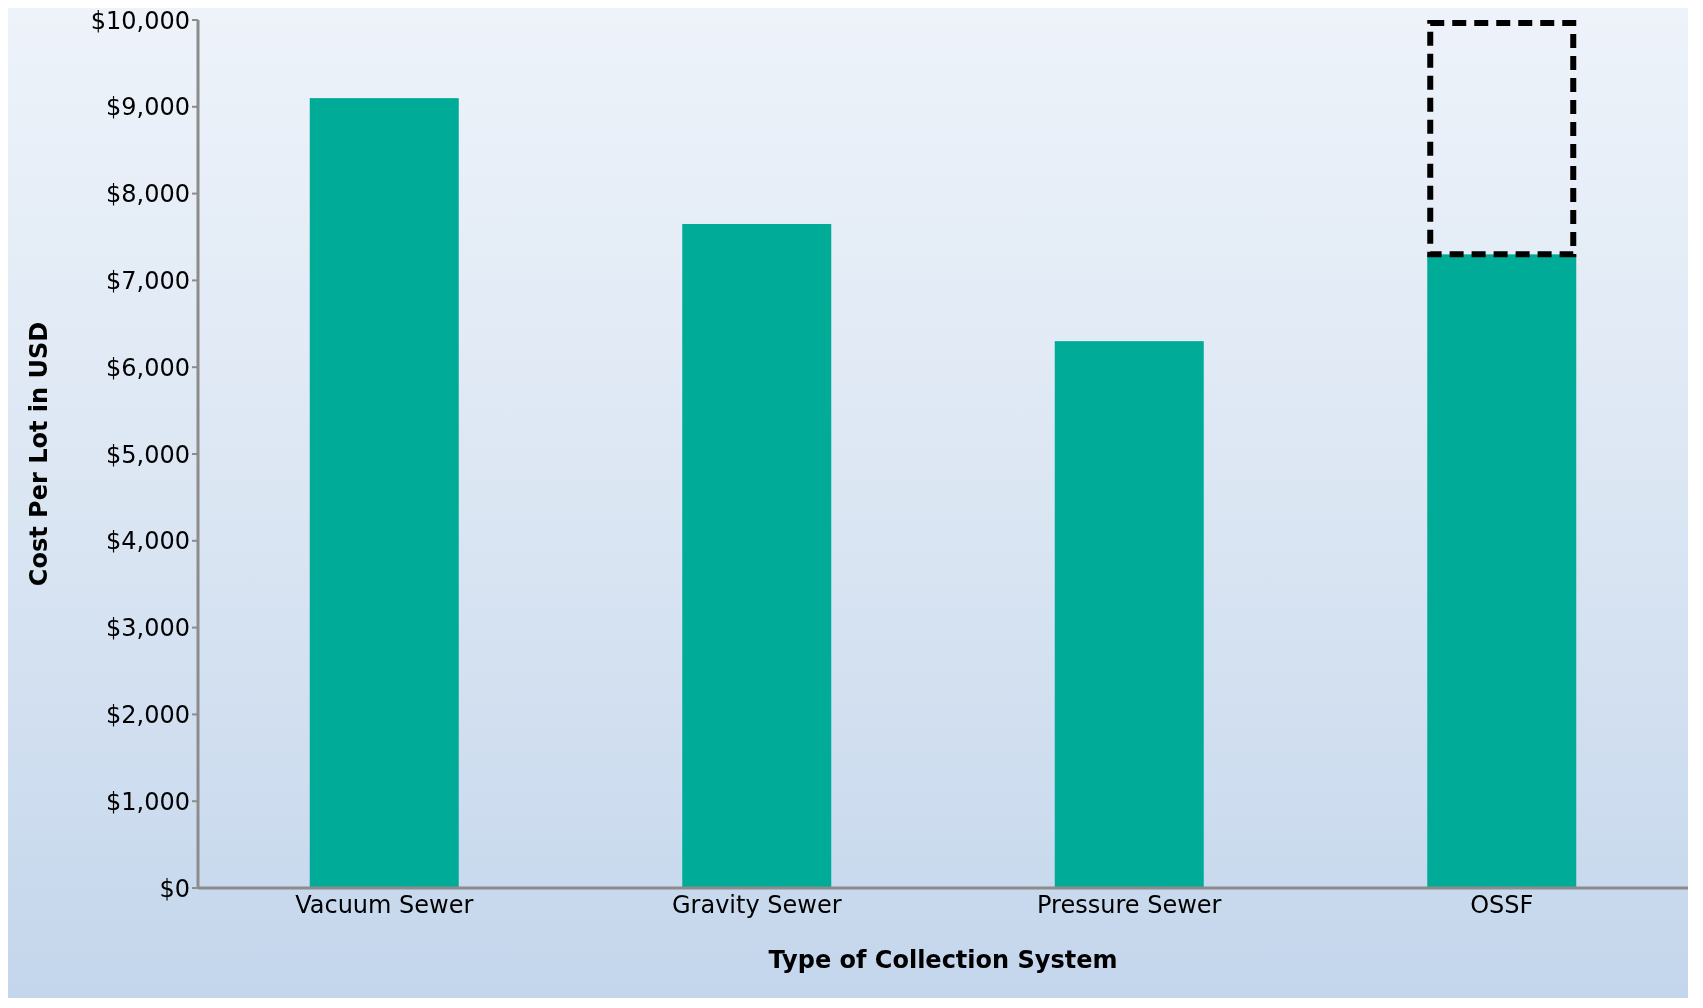  What do you see at coordinates (384, 905) in the screenshot?
I see `x-tick-label: Vacuum Sewer` at bounding box center [384, 905].